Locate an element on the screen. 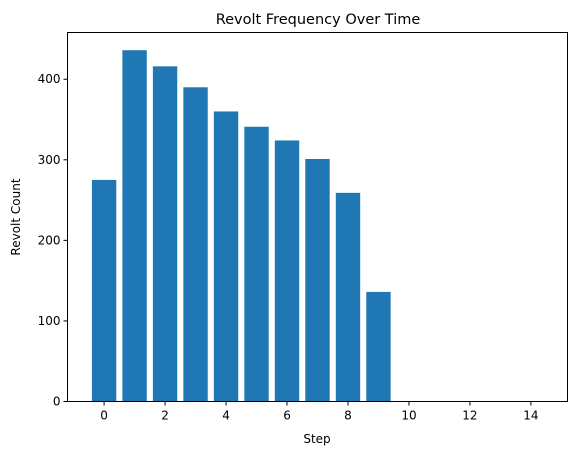  x-tick-label: 12 is located at coordinates (469, 416).